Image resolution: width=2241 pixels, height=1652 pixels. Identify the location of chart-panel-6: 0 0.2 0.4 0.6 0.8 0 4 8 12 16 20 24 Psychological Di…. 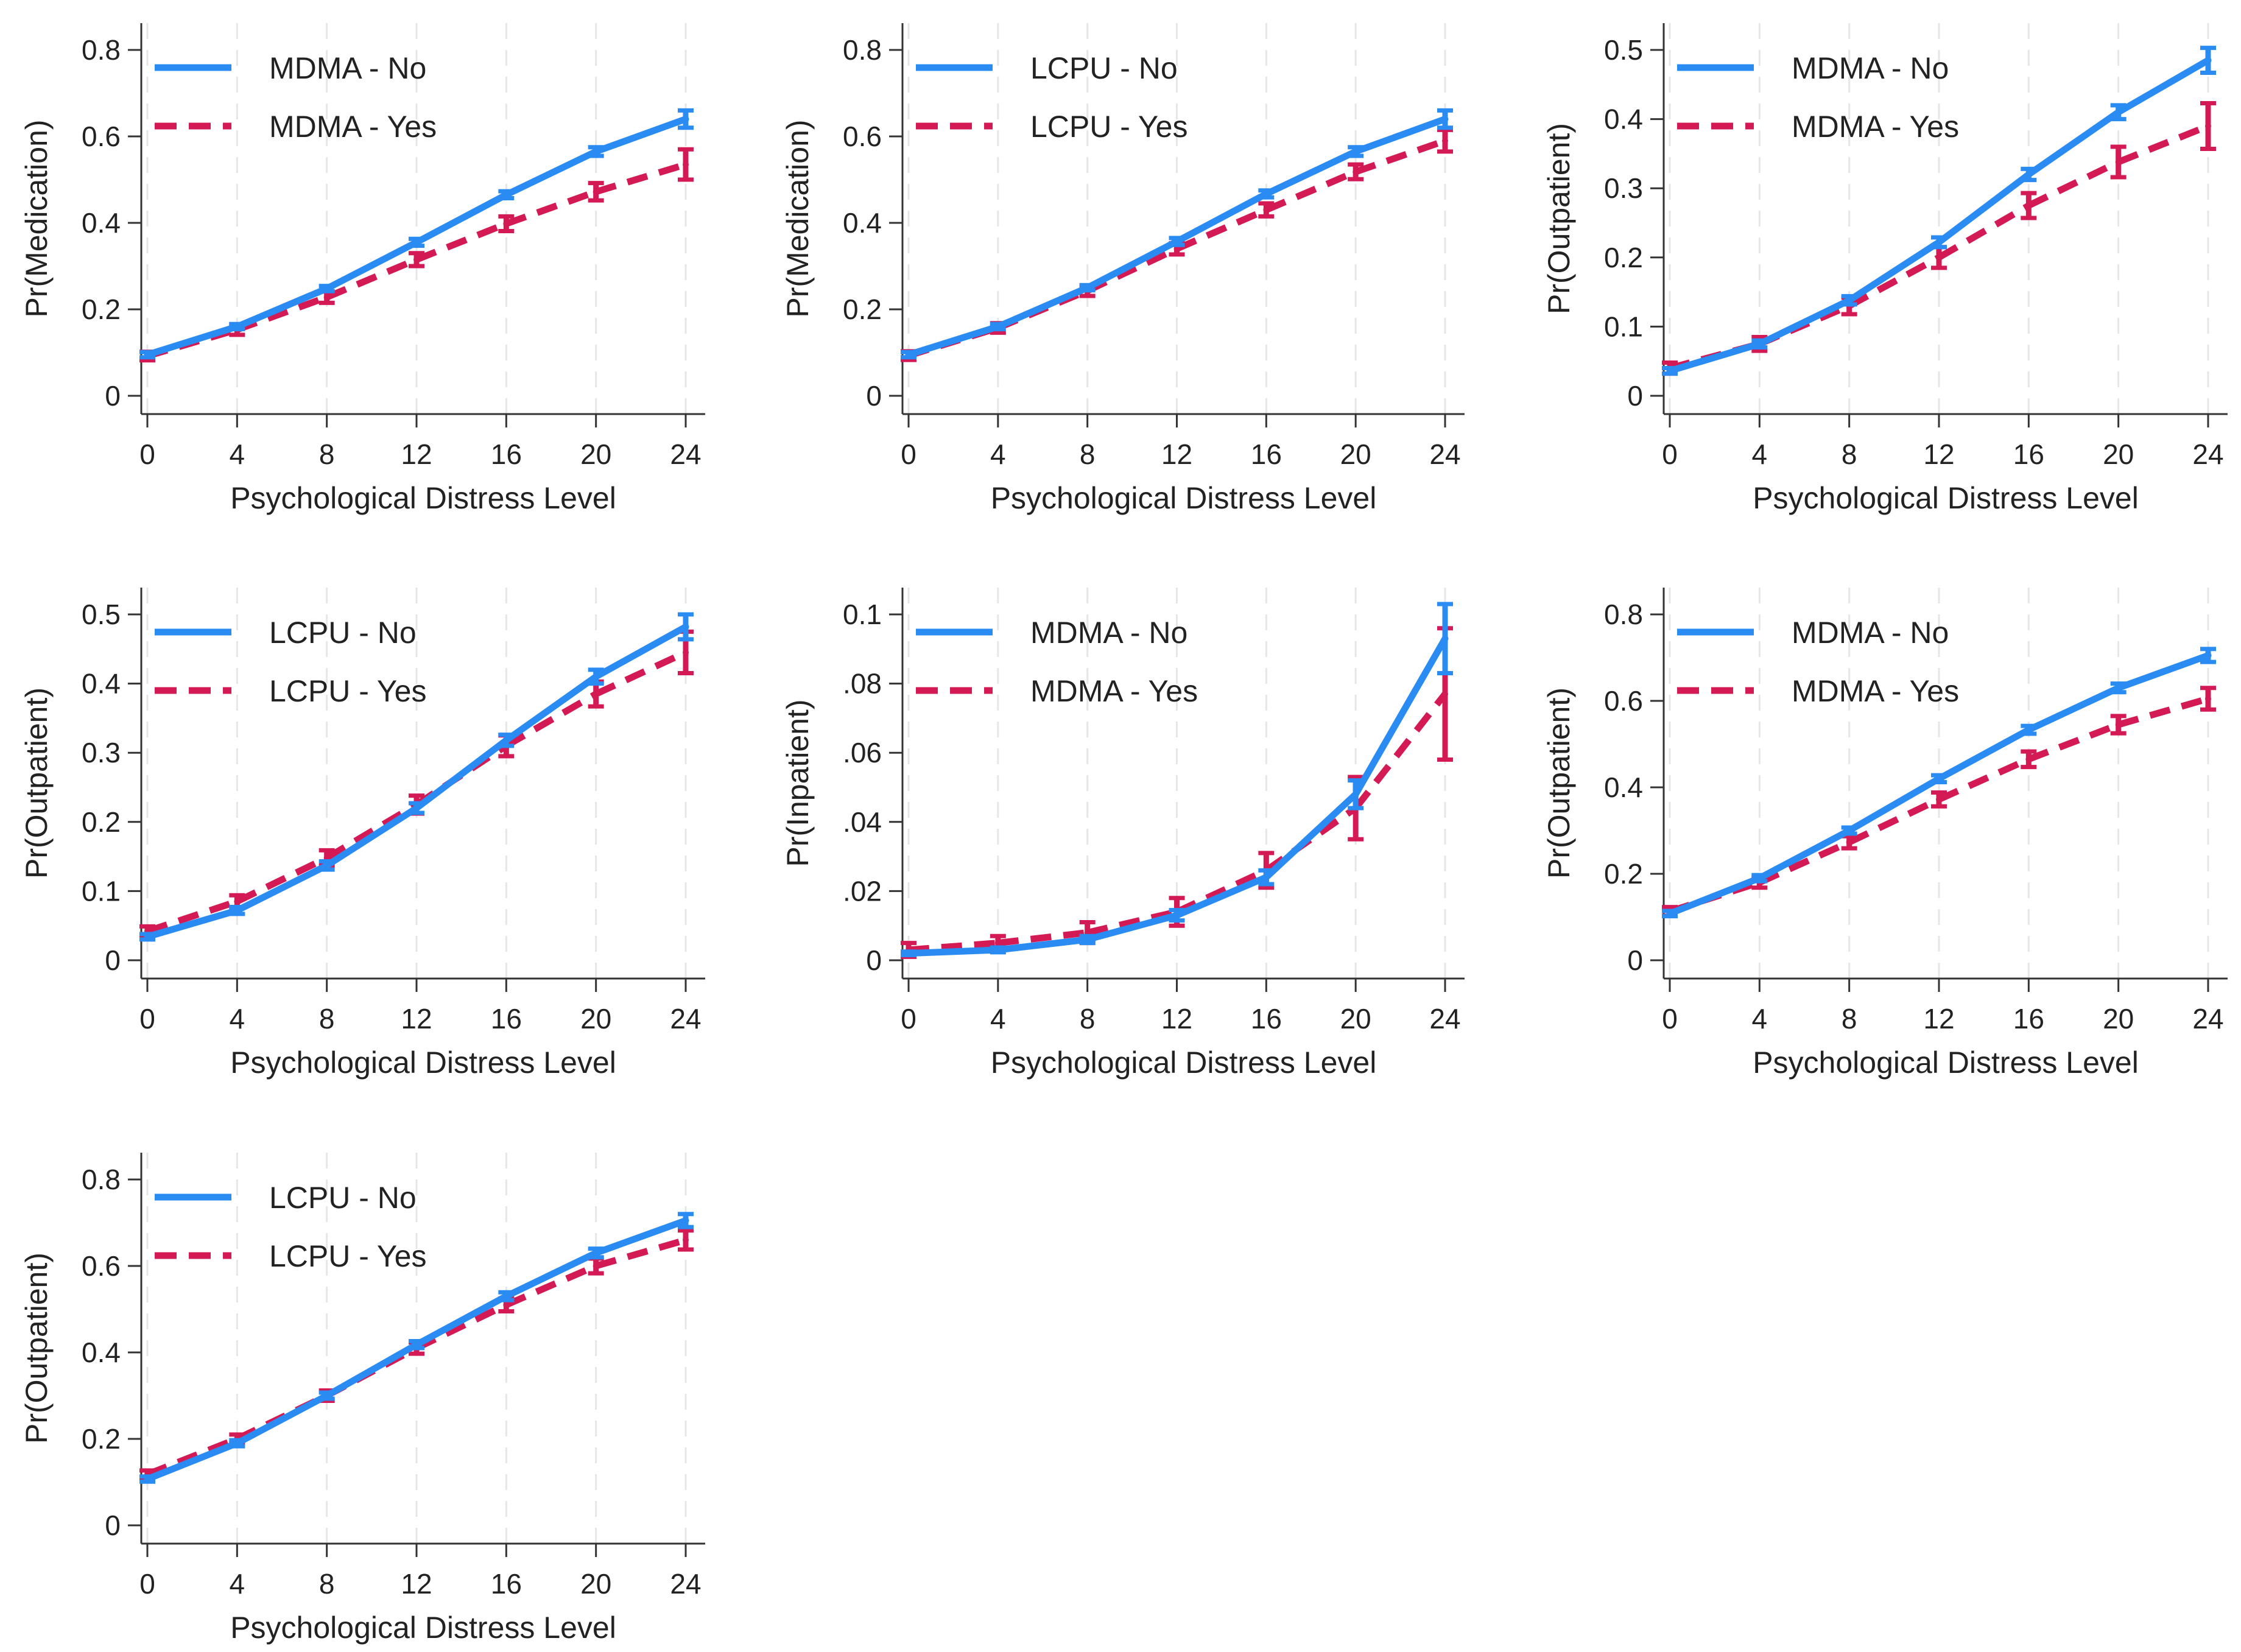
(1885, 834).